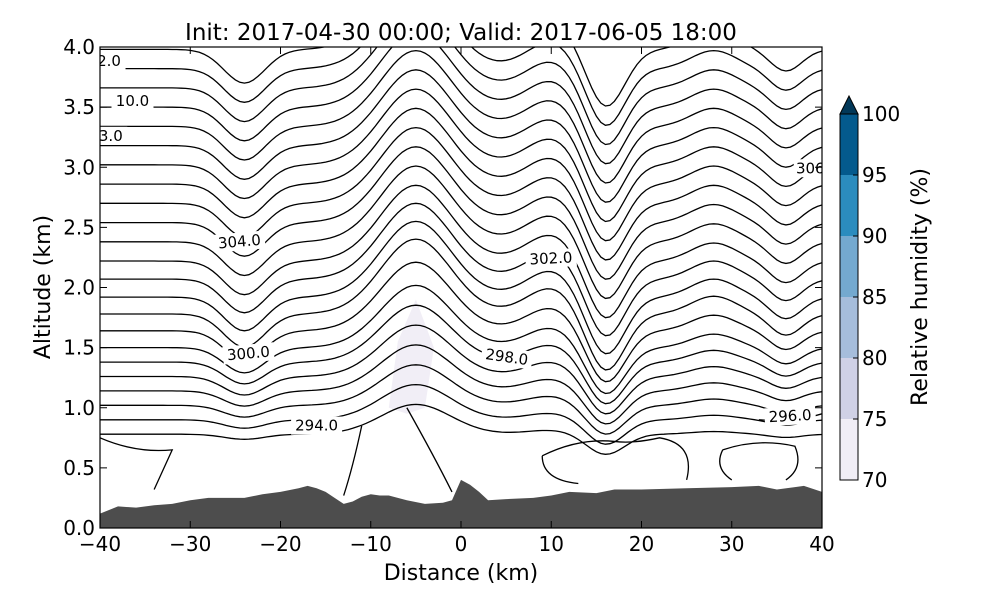 Image resolution: width=1000 pixels, height=604 pixels. Describe the element at coordinates (874, 419) in the screenshot. I see `colorbar-tick-label: 75` at that location.